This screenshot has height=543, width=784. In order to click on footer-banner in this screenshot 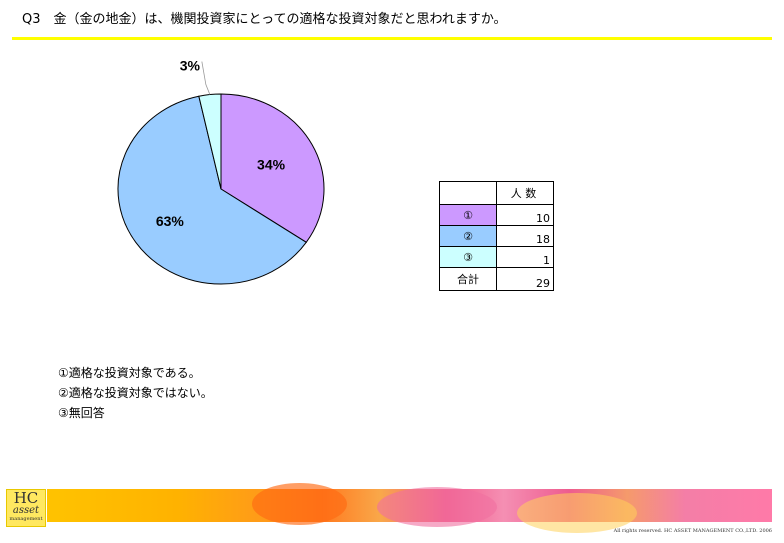, I will do `click(409, 508)`.